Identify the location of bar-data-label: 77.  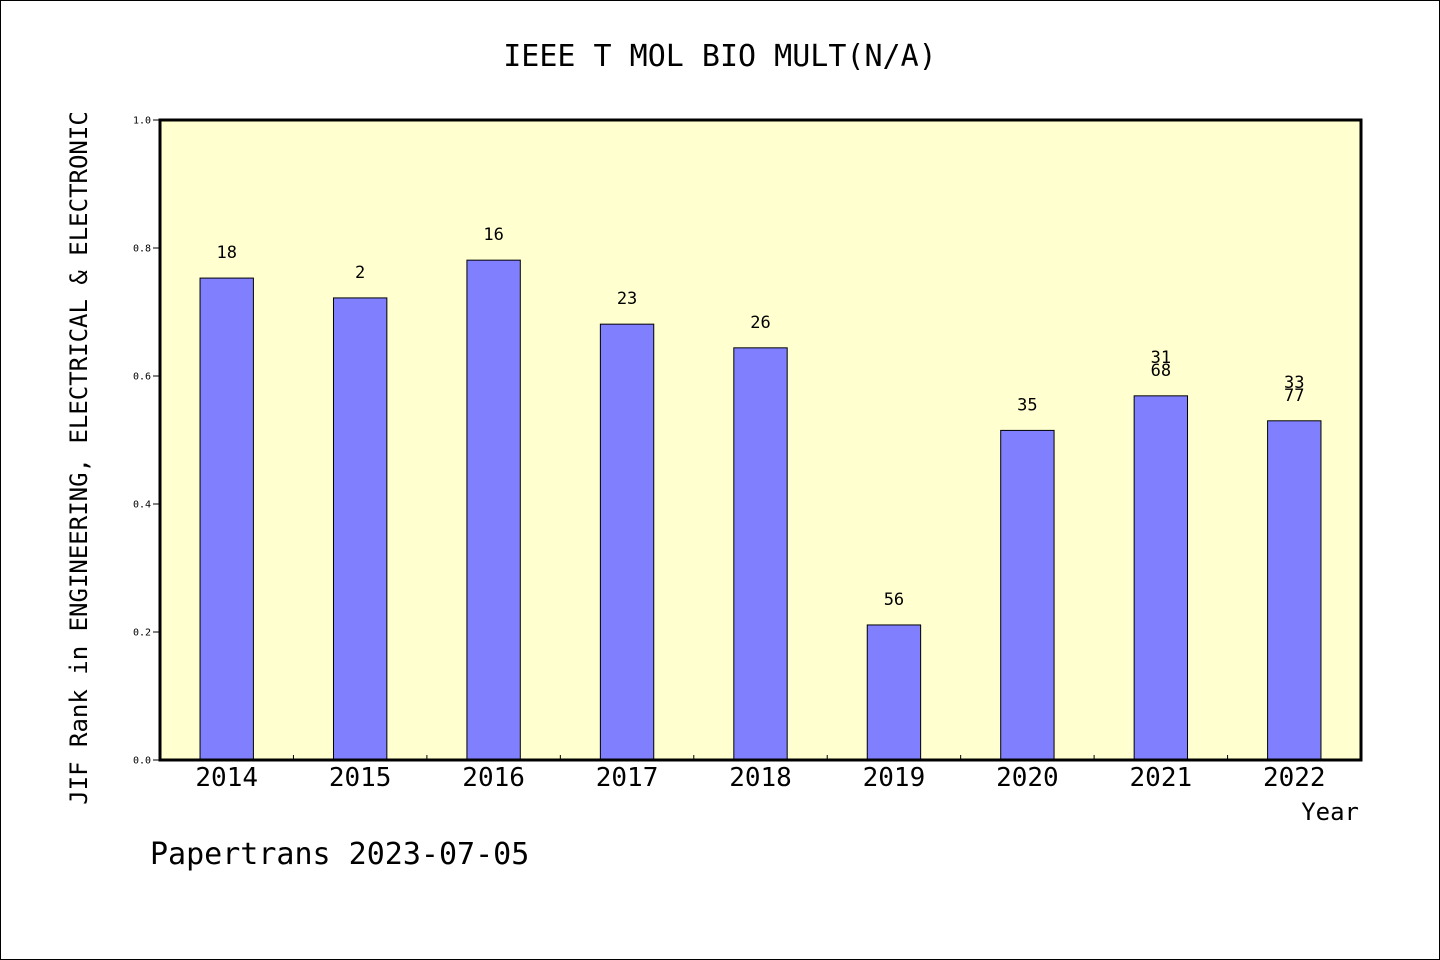
(1294, 396).